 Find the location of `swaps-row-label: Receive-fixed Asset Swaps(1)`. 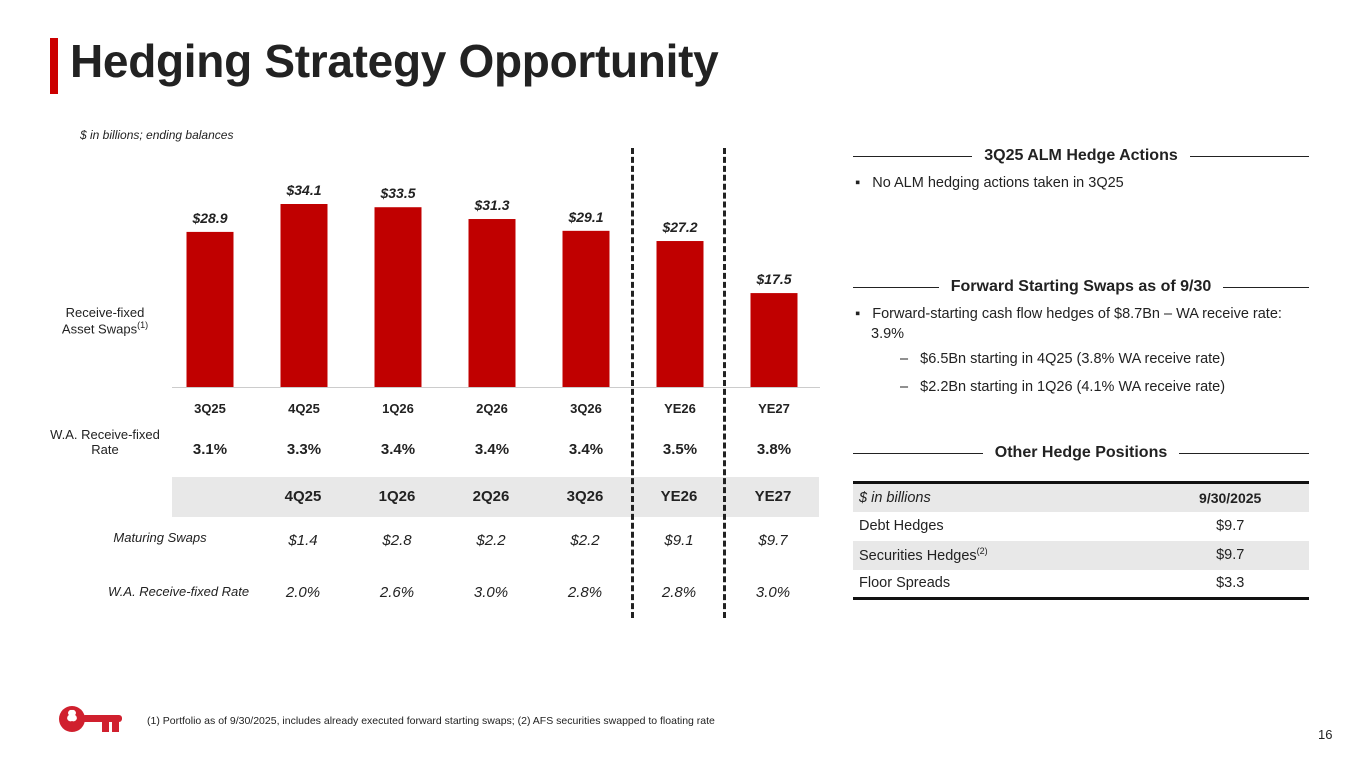

swaps-row-label: Receive-fixed Asset Swaps(1) is located at coordinates (105, 321).